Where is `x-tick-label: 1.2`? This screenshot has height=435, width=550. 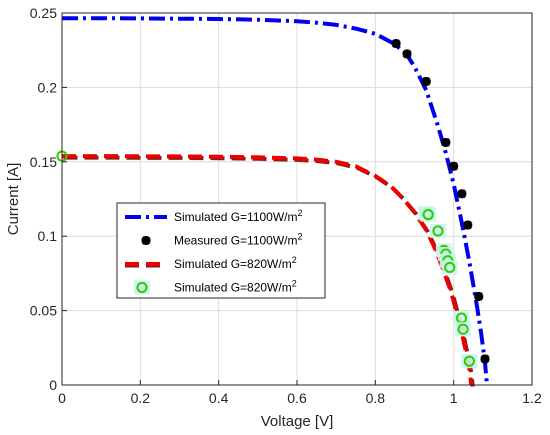
x-tick-label: 1.2 is located at coordinates (532, 398).